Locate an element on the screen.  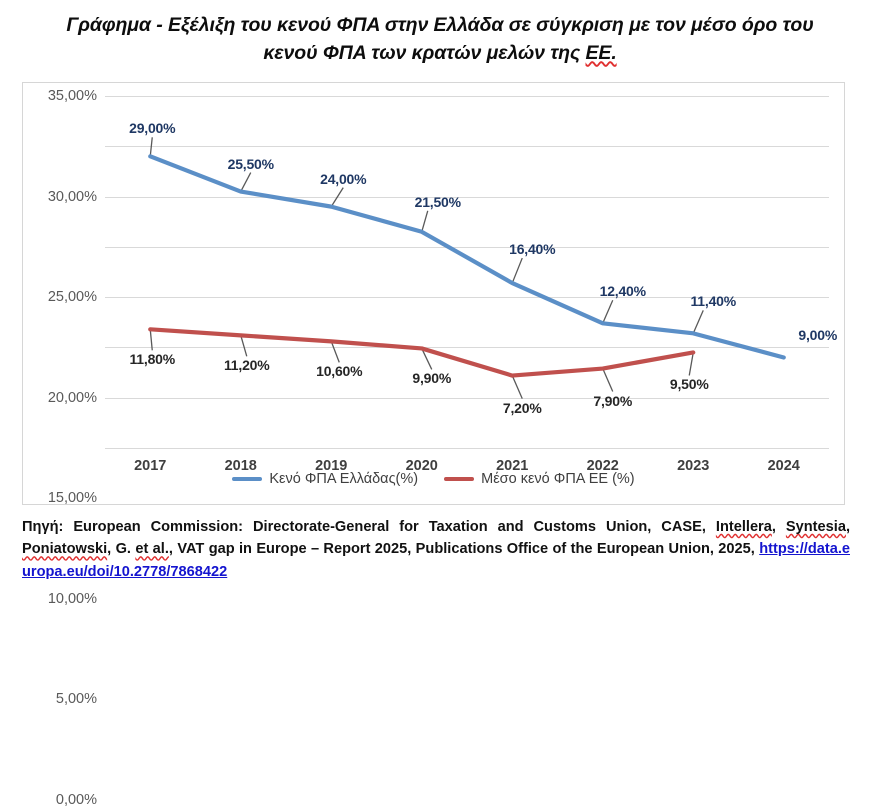
data-label-eu-average: 7,90% is located at coordinates (613, 400).